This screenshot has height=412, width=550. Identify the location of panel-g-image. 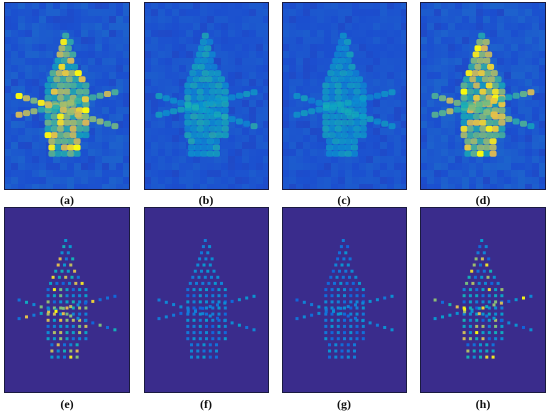
(344, 300).